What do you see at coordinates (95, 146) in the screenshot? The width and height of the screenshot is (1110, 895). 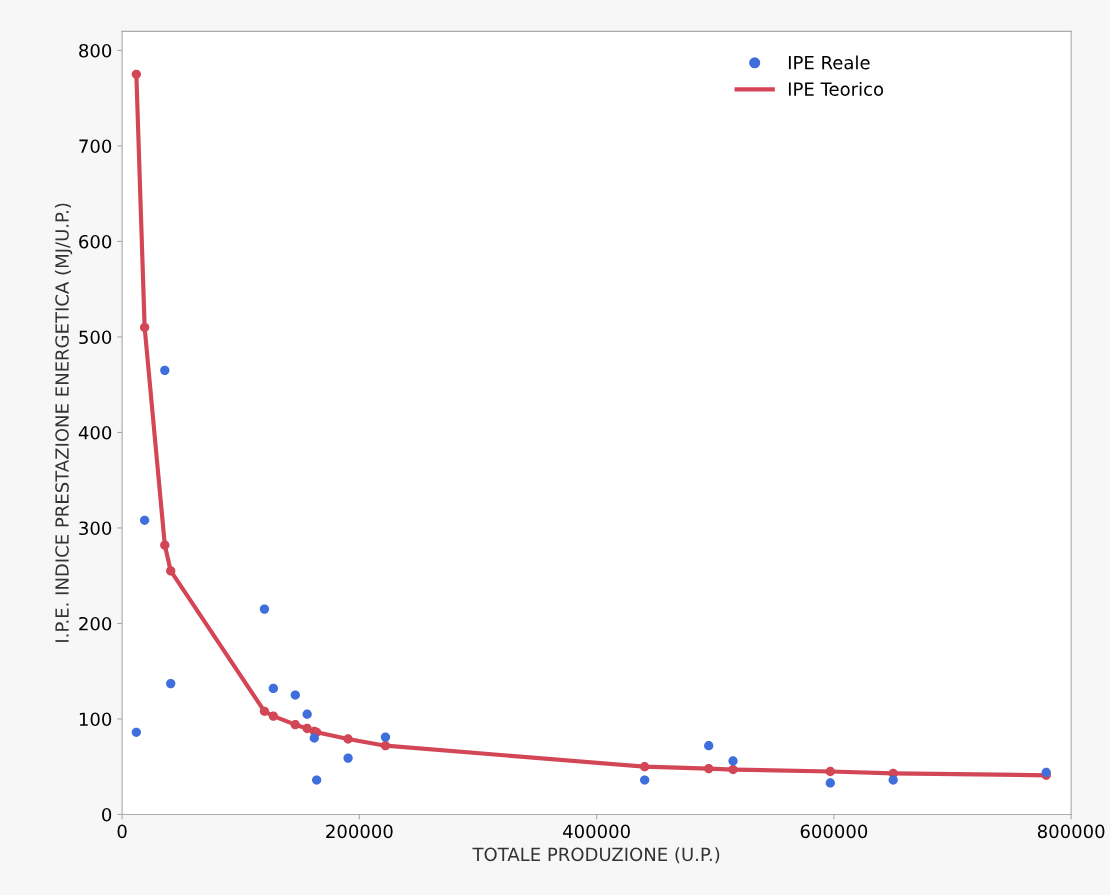 I see `y-tick-label: 700` at bounding box center [95, 146].